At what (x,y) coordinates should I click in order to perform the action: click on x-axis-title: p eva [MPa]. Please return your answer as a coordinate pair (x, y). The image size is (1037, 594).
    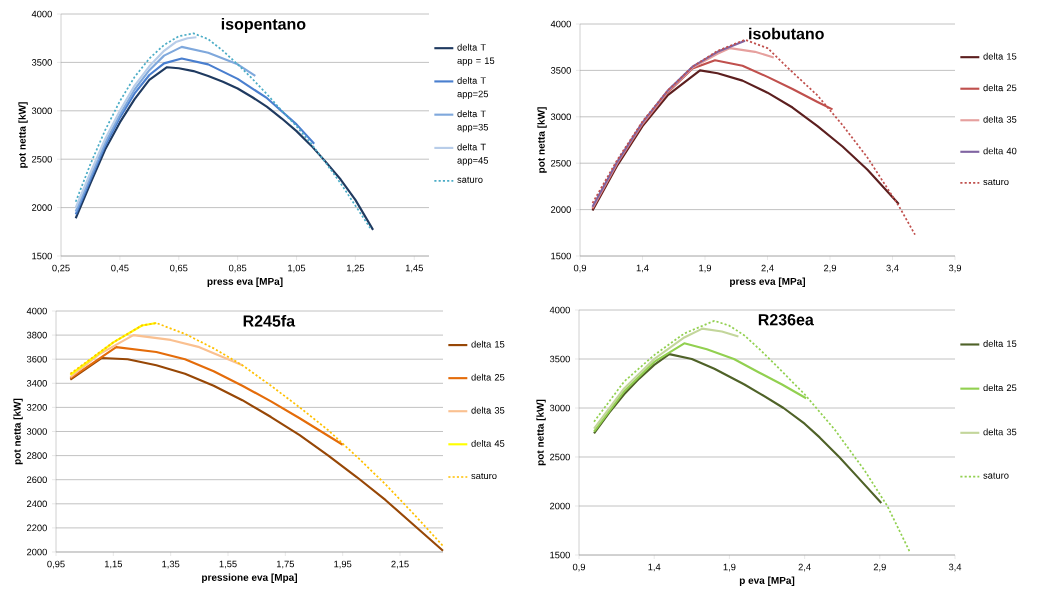
    Looking at the image, I should click on (767, 581).